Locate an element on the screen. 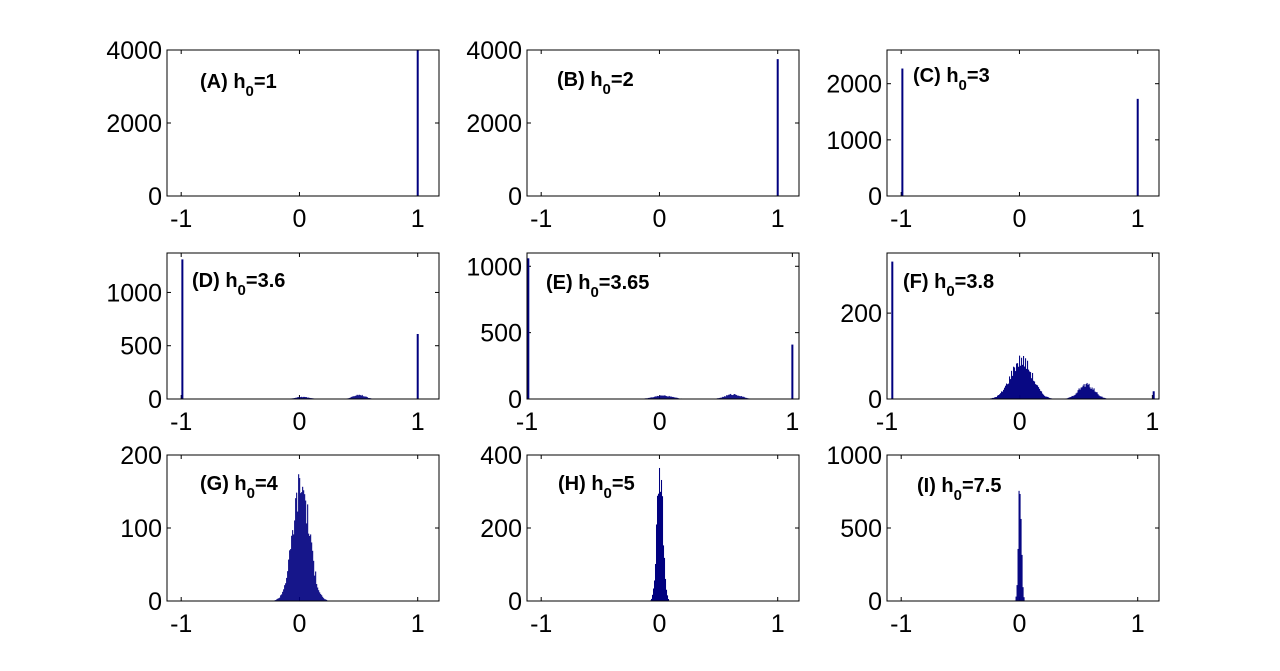 The image size is (1280, 671). y-tick-label: 200 is located at coordinates (861, 314).